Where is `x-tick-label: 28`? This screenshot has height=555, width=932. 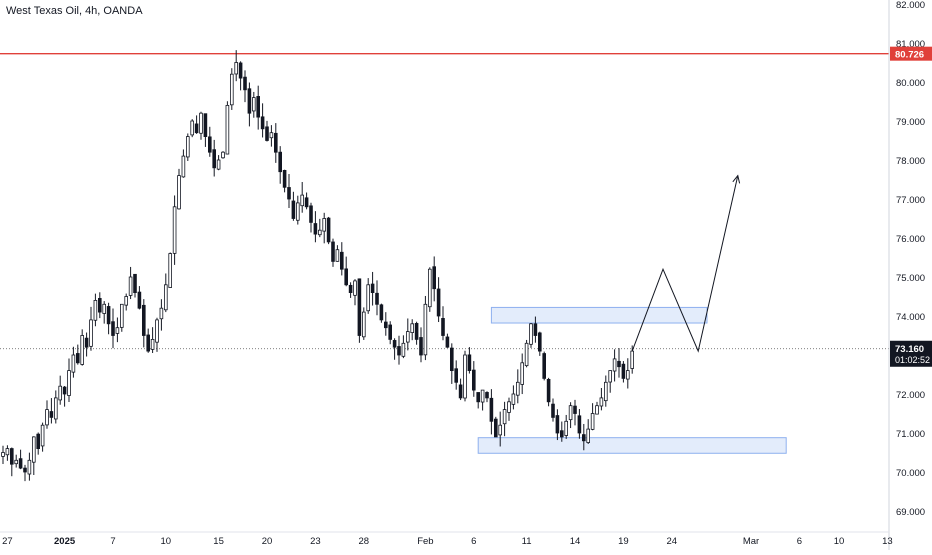 x-tick-label: 28 is located at coordinates (364, 541).